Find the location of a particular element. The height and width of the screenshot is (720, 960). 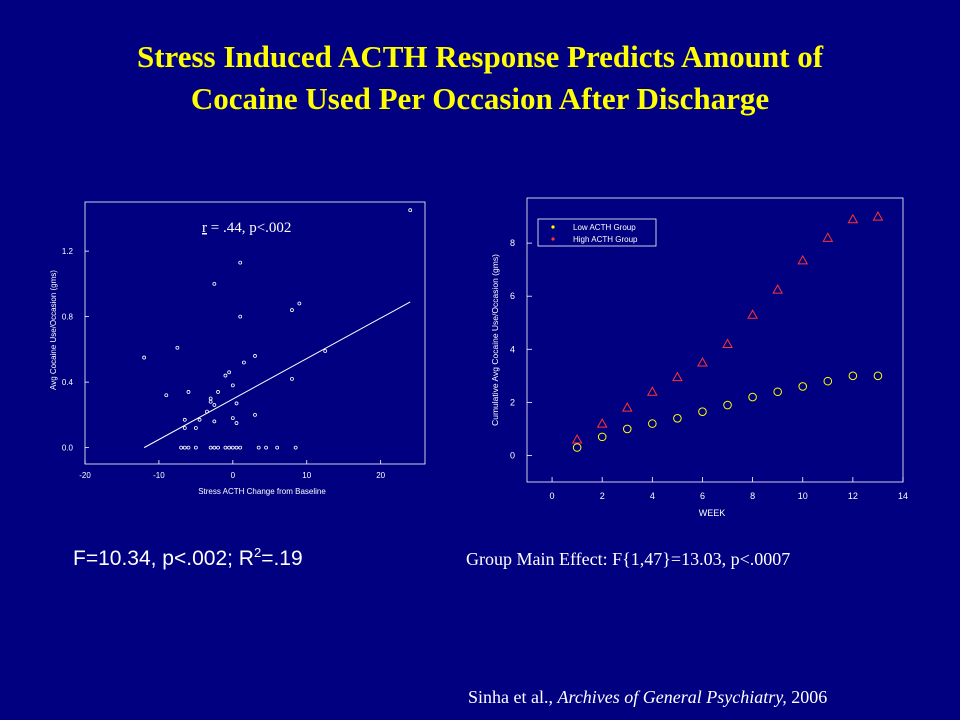

regression-line is located at coordinates (277, 375).